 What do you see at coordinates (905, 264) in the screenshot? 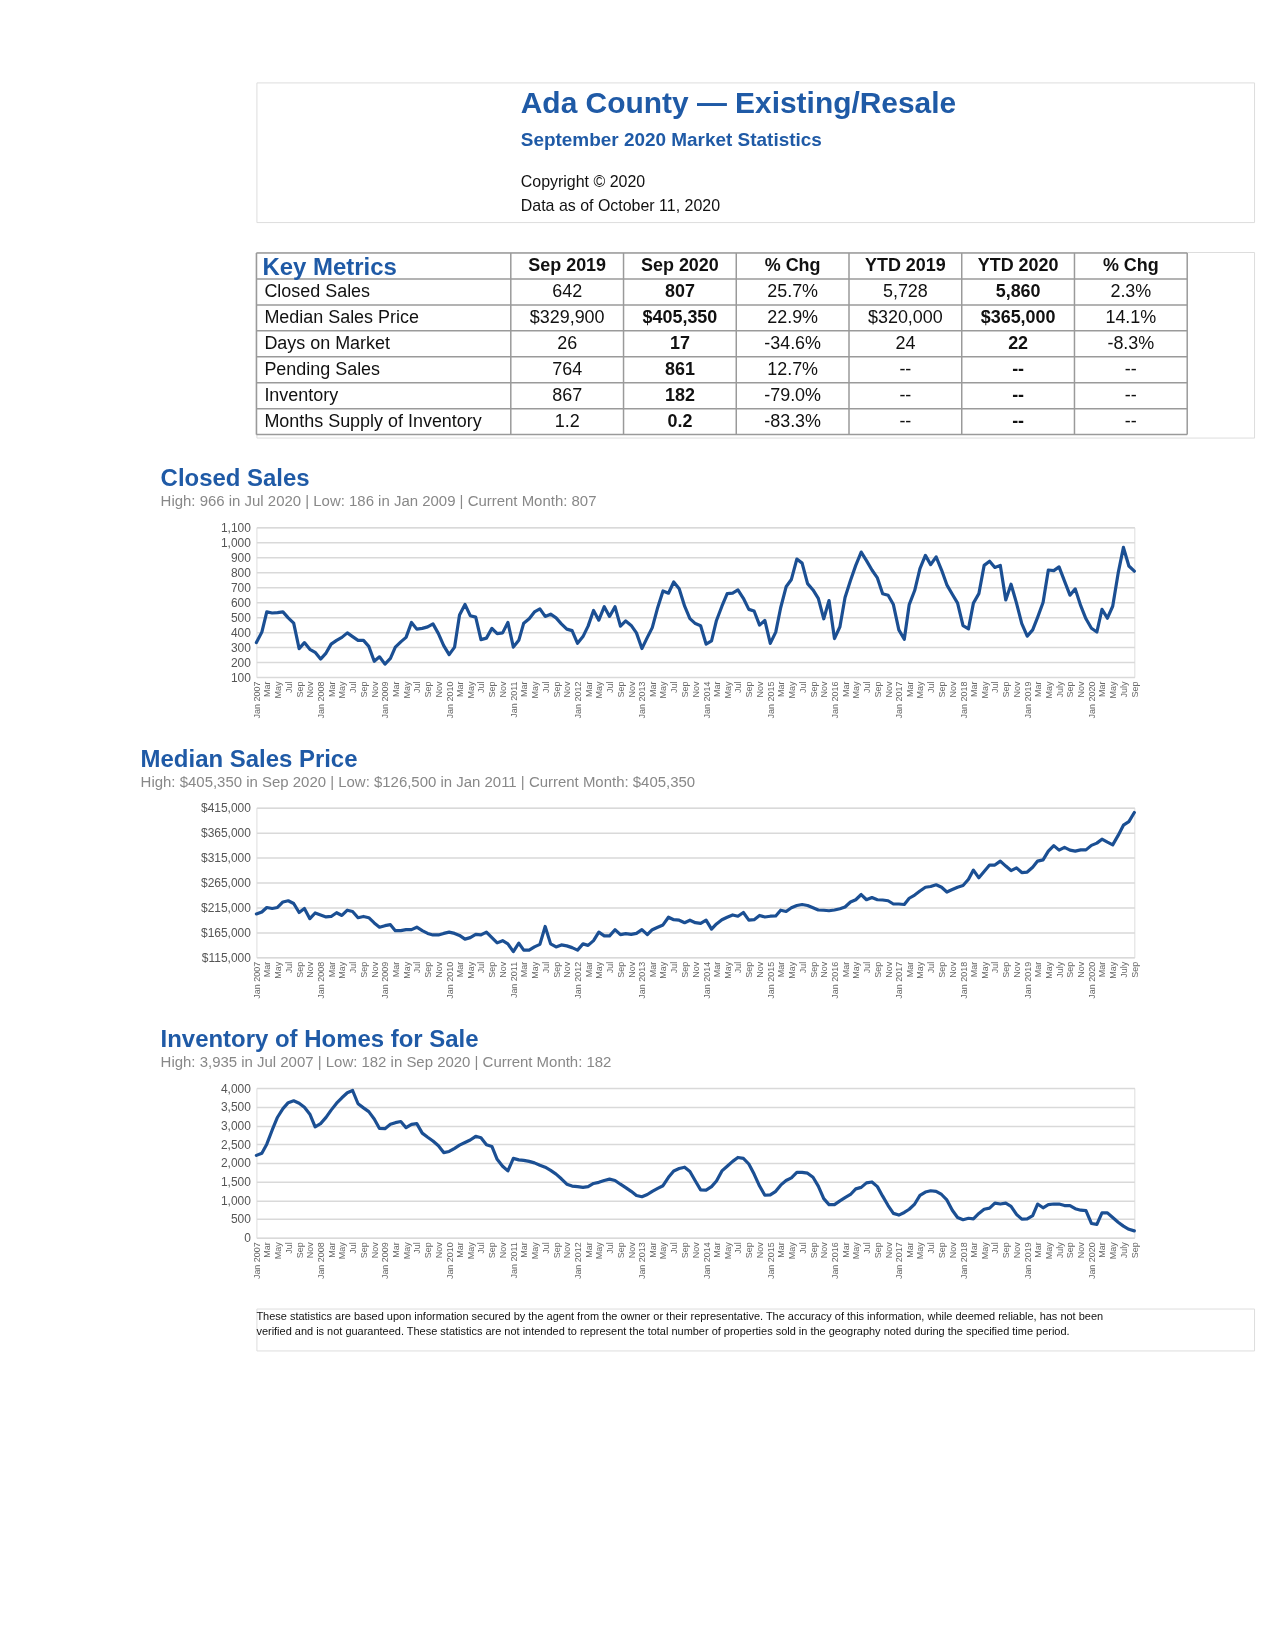
I see `category-label: YTD 2019` at bounding box center [905, 264].